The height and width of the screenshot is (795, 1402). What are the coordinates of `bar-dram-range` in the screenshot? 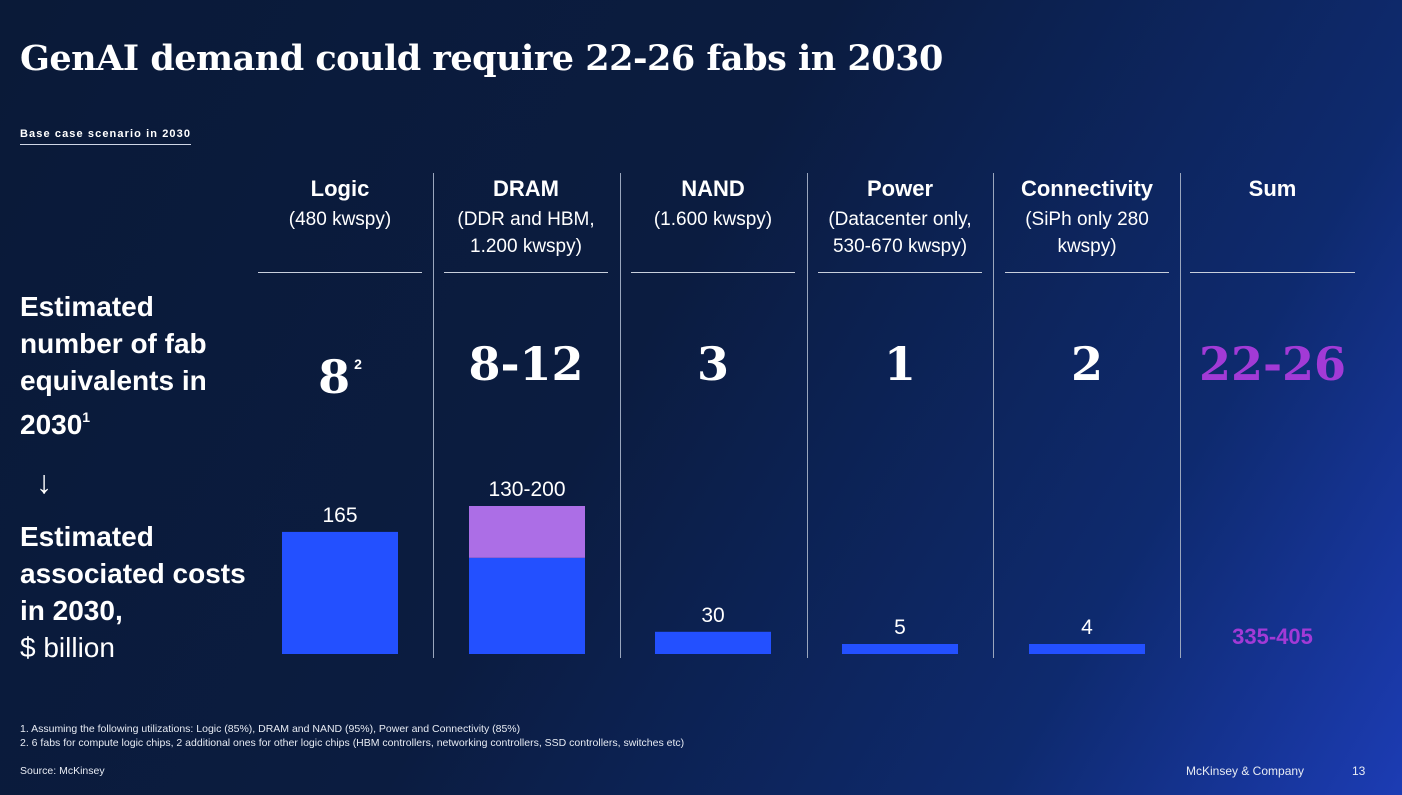 It's located at (527, 532).